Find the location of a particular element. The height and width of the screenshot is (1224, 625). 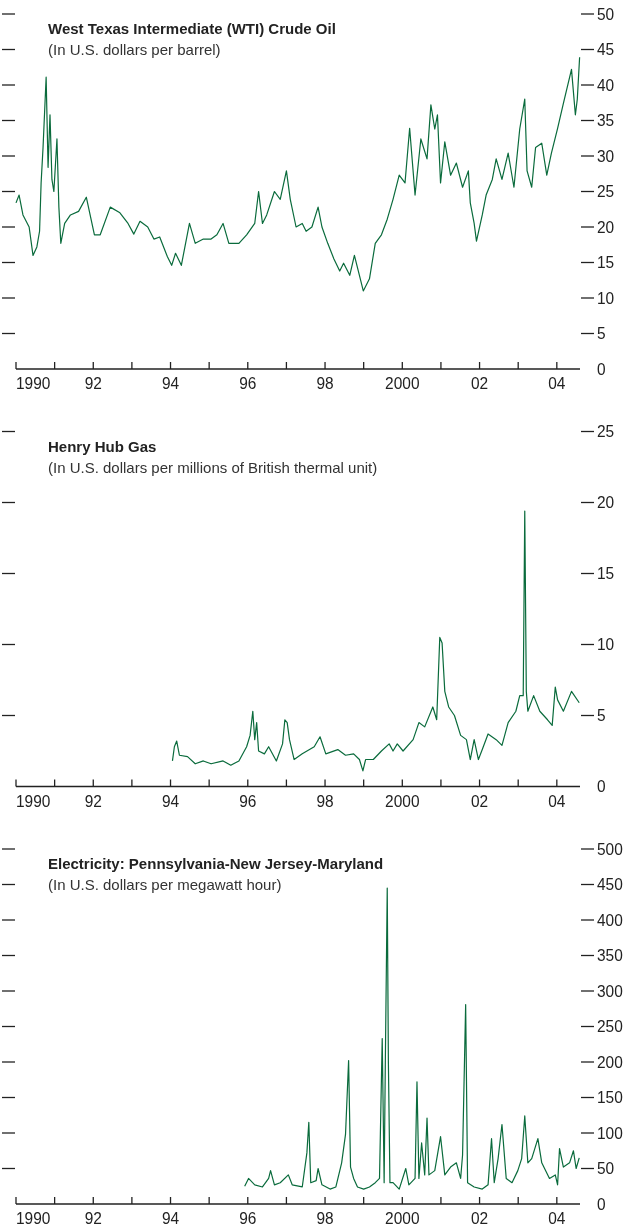

y-tick-label: 35 is located at coordinates (606, 121).